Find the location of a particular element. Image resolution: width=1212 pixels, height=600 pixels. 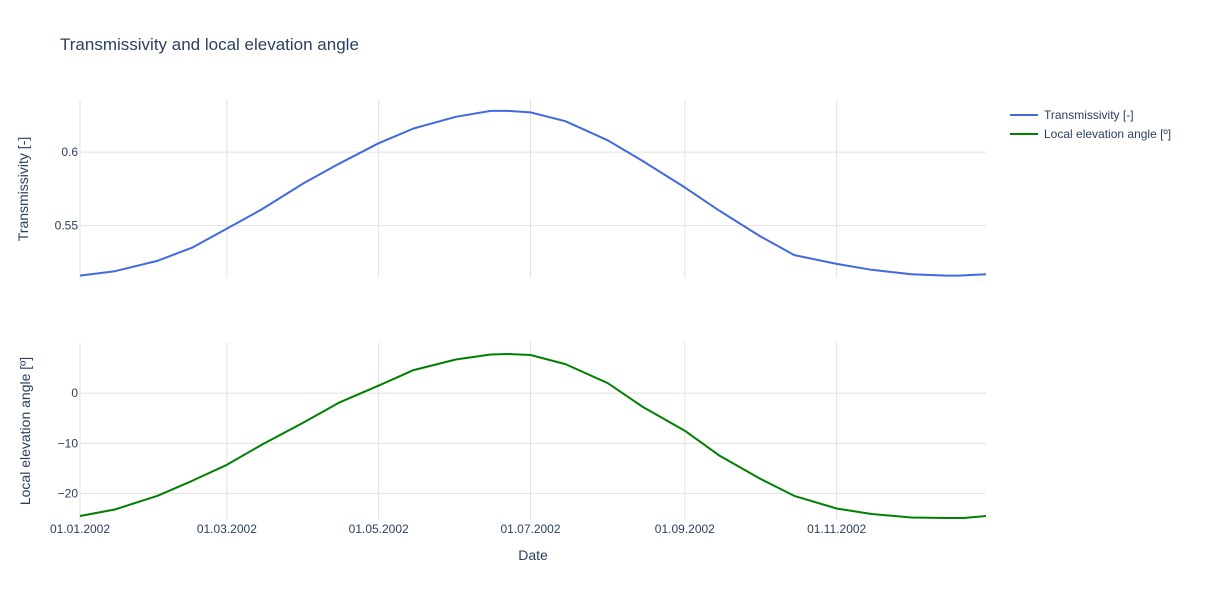

y-tick-label: 0.55 is located at coordinates (67, 226).